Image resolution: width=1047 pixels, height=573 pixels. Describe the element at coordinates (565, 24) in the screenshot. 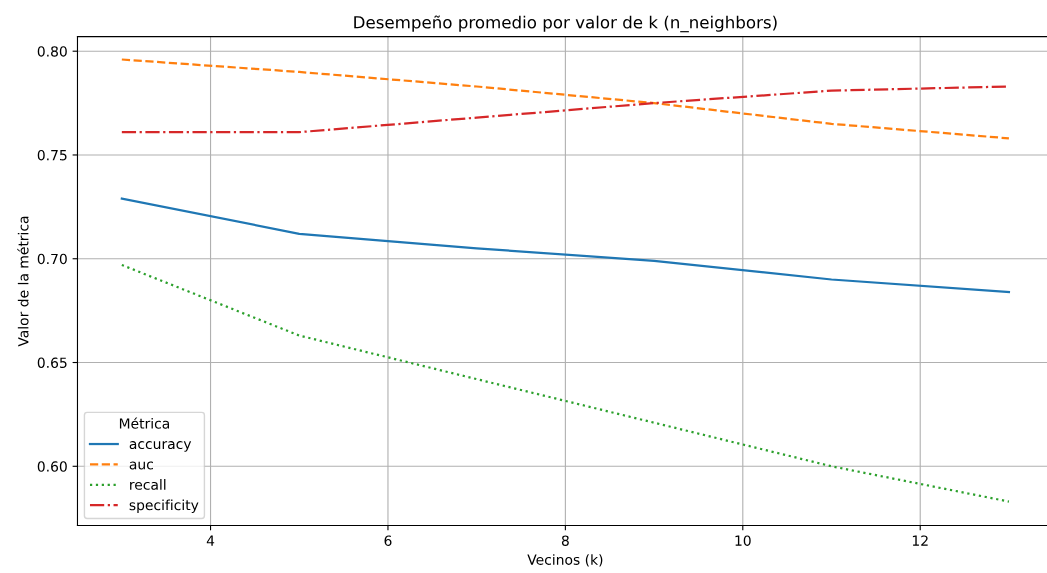

I see `chart-title: Desempeño promedio por valor de k (n_neighbors)` at that location.